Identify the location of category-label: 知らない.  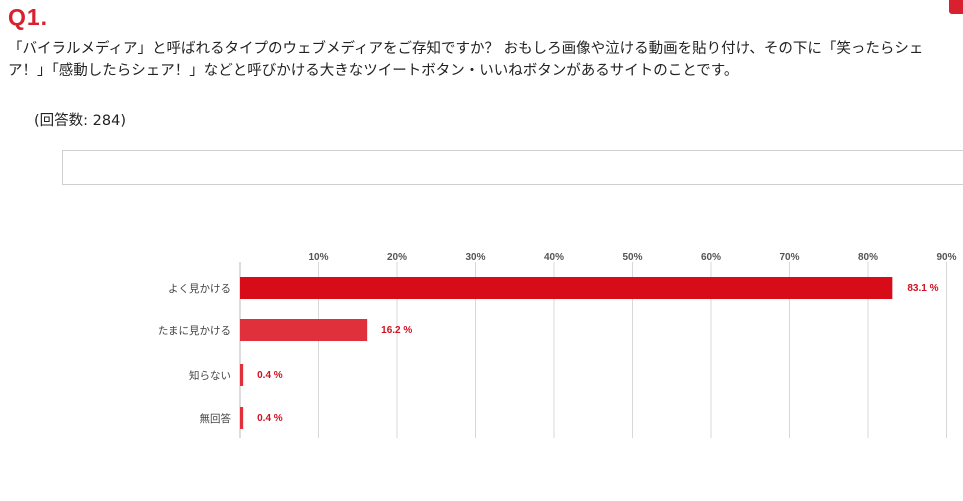
(210, 375).